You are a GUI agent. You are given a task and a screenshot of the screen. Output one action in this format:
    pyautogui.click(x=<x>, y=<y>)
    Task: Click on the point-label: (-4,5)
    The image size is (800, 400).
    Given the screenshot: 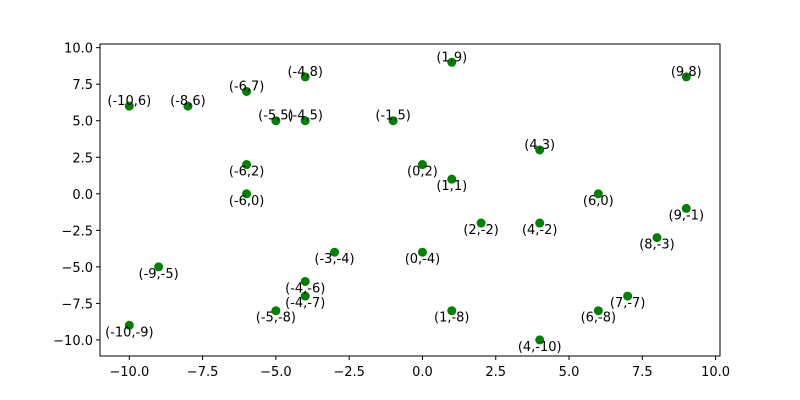 What is the action you would take?
    pyautogui.click(x=305, y=116)
    